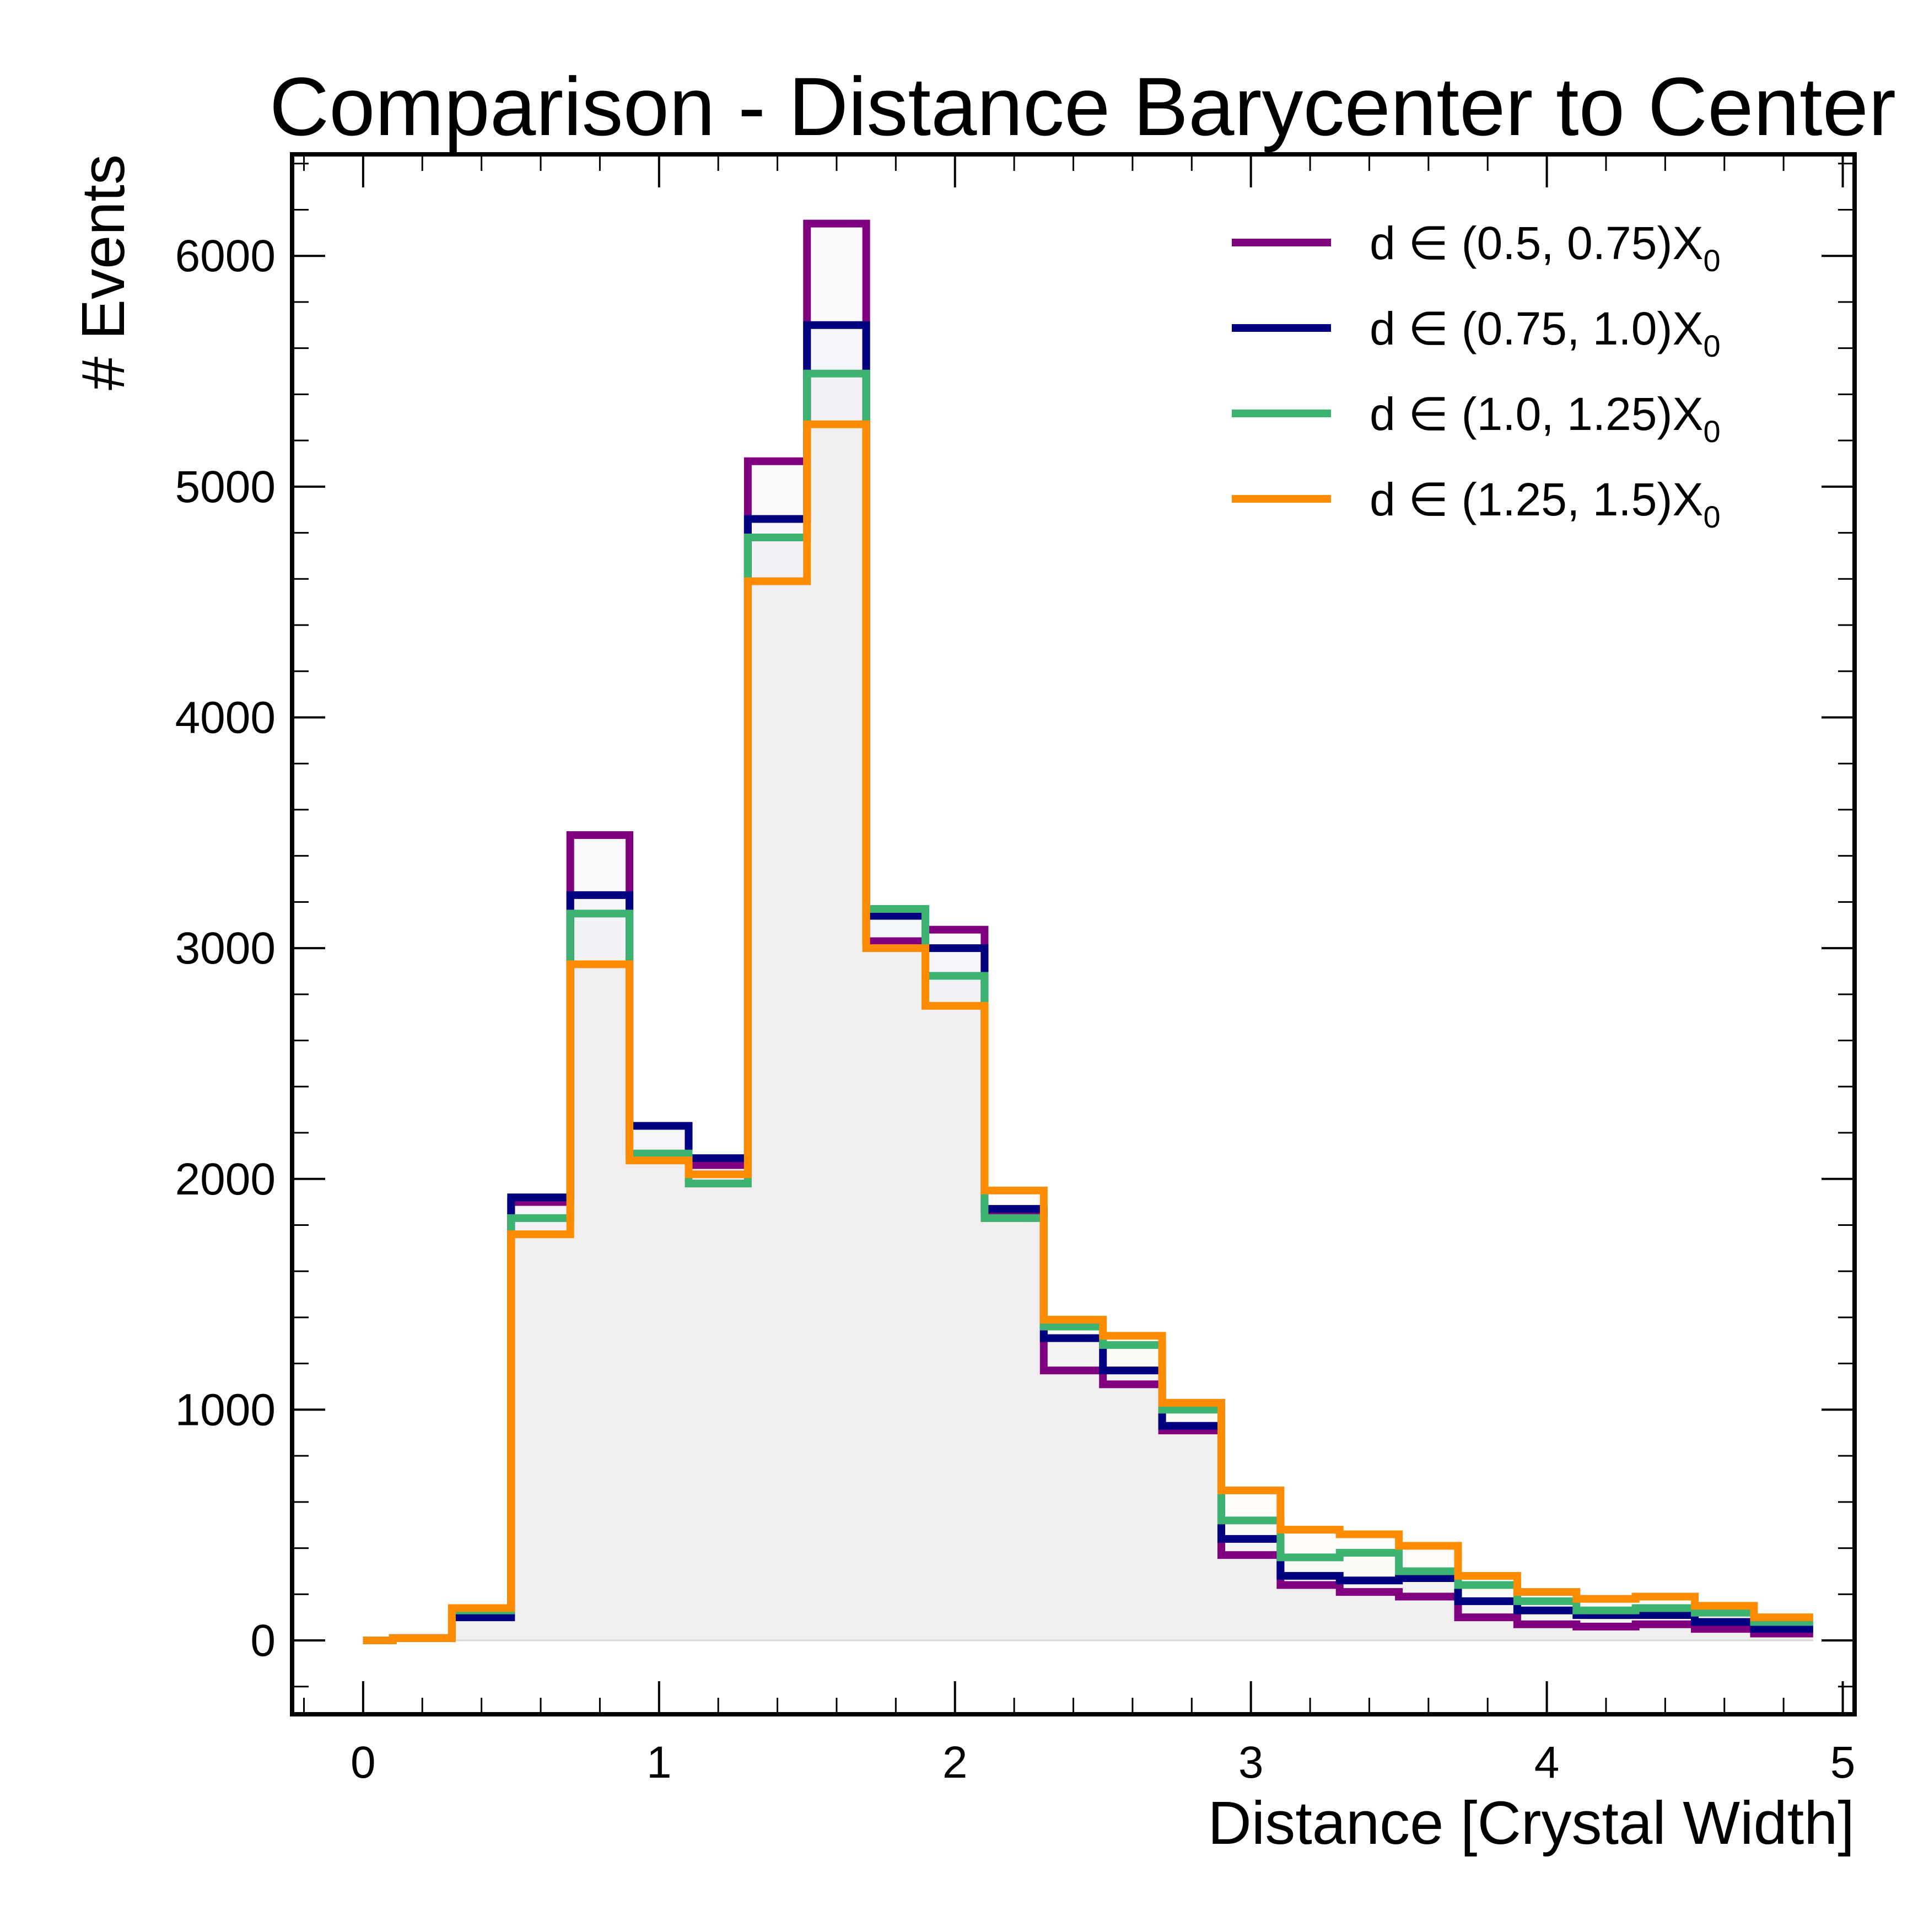 The height and width of the screenshot is (1932, 1929). What do you see at coordinates (1545, 247) in the screenshot?
I see `legend-label: d ∈ (0.5, 0.75)X0` at bounding box center [1545, 247].